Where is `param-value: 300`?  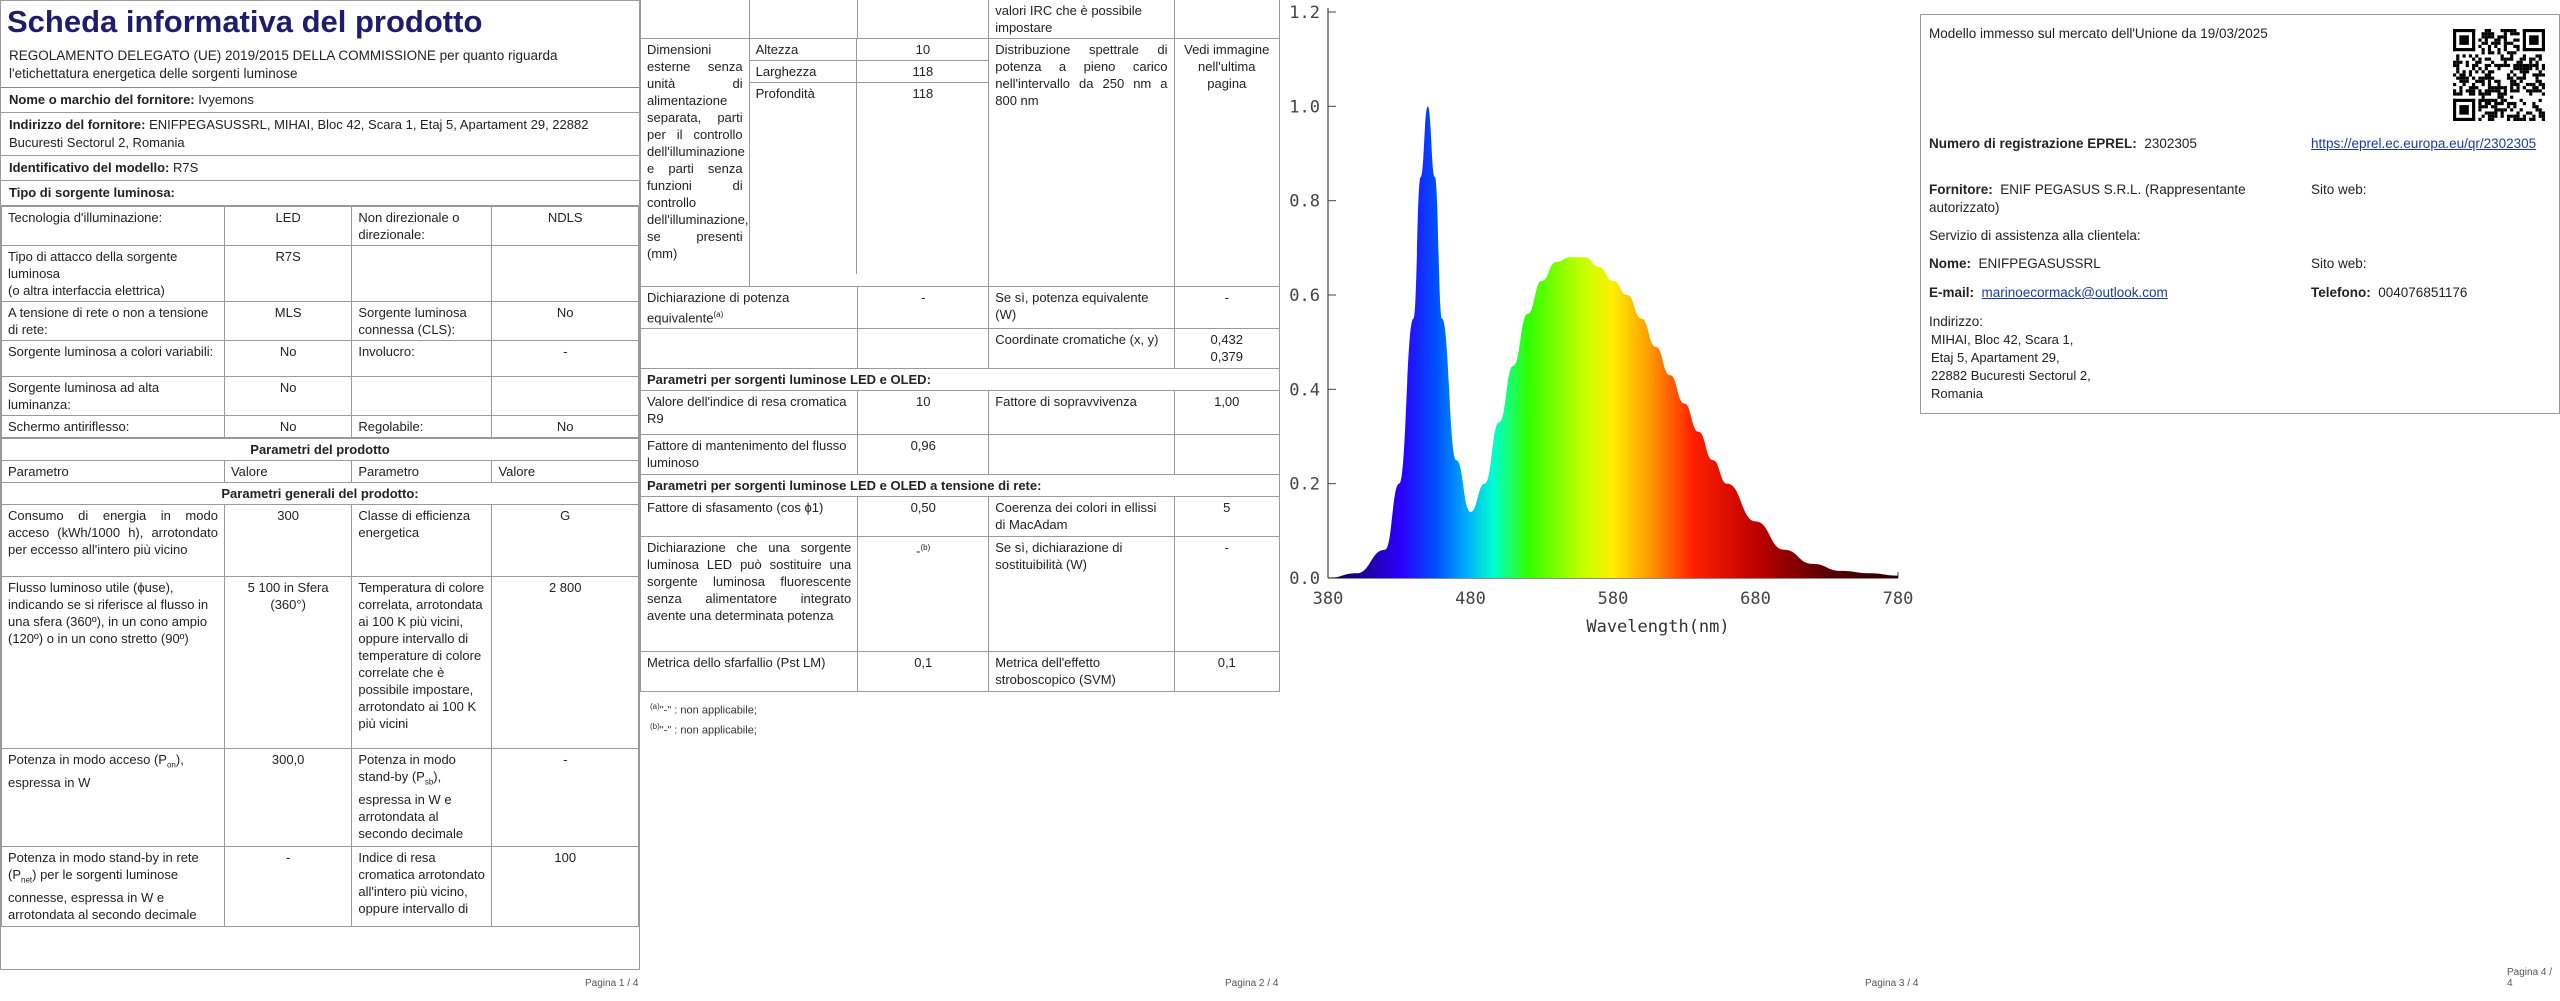 param-value: 300 is located at coordinates (288, 540).